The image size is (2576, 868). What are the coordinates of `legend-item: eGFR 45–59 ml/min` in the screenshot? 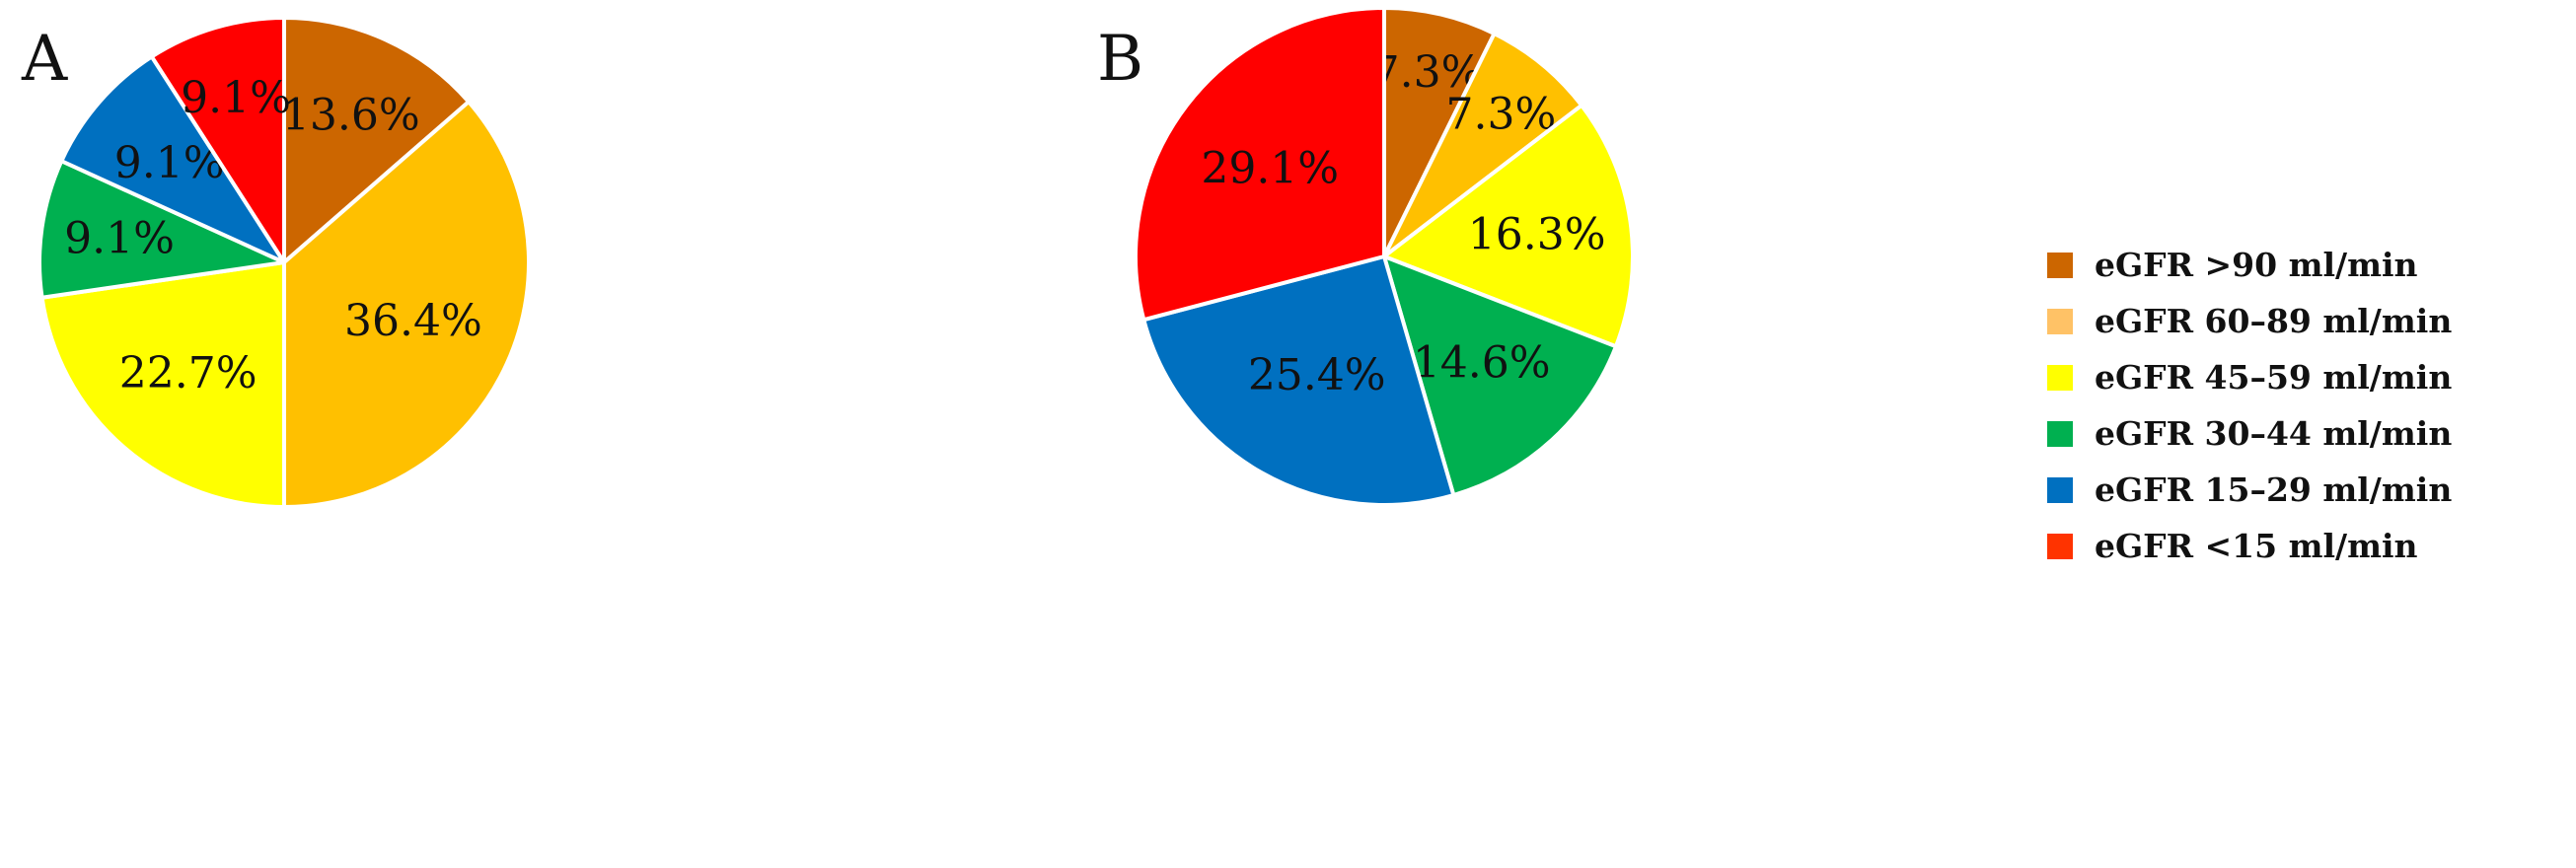 It's located at (2303, 377).